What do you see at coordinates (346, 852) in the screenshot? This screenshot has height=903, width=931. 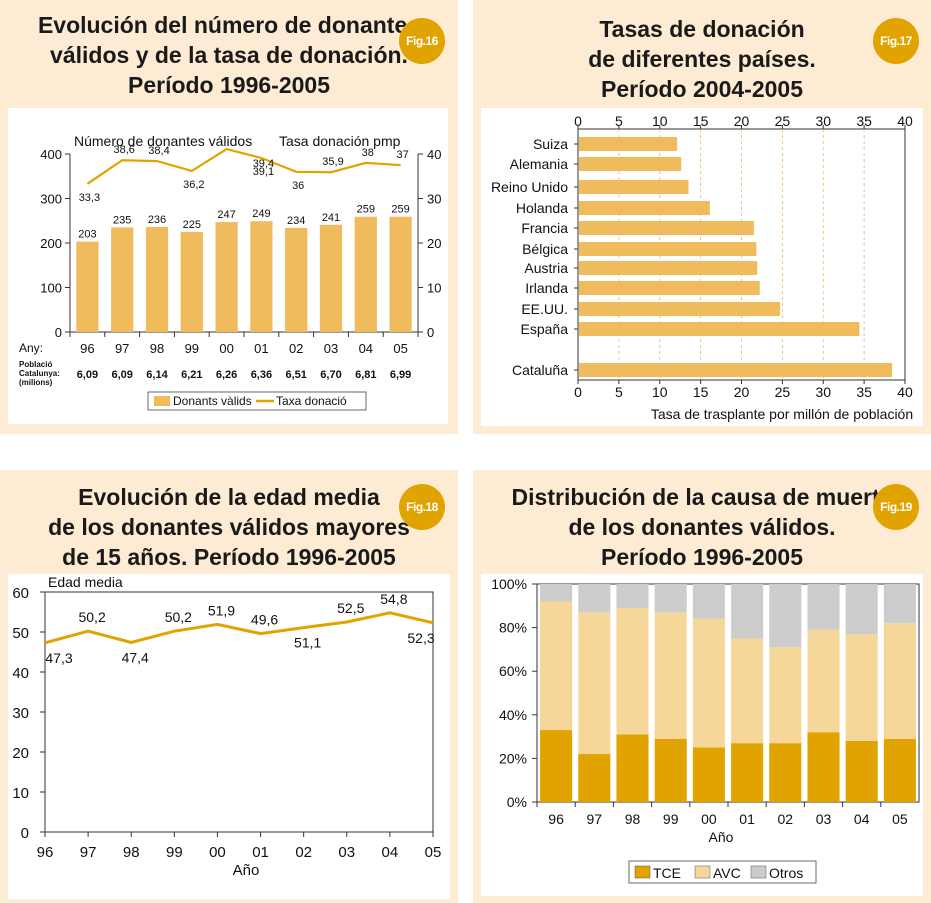 I see `fig18-x-tick-label: 03` at bounding box center [346, 852].